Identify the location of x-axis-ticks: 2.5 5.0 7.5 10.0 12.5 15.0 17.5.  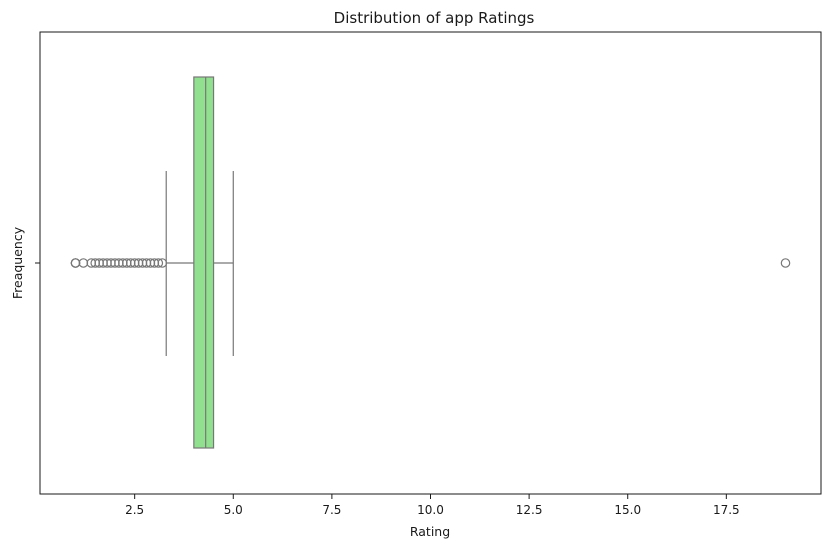
(432, 505).